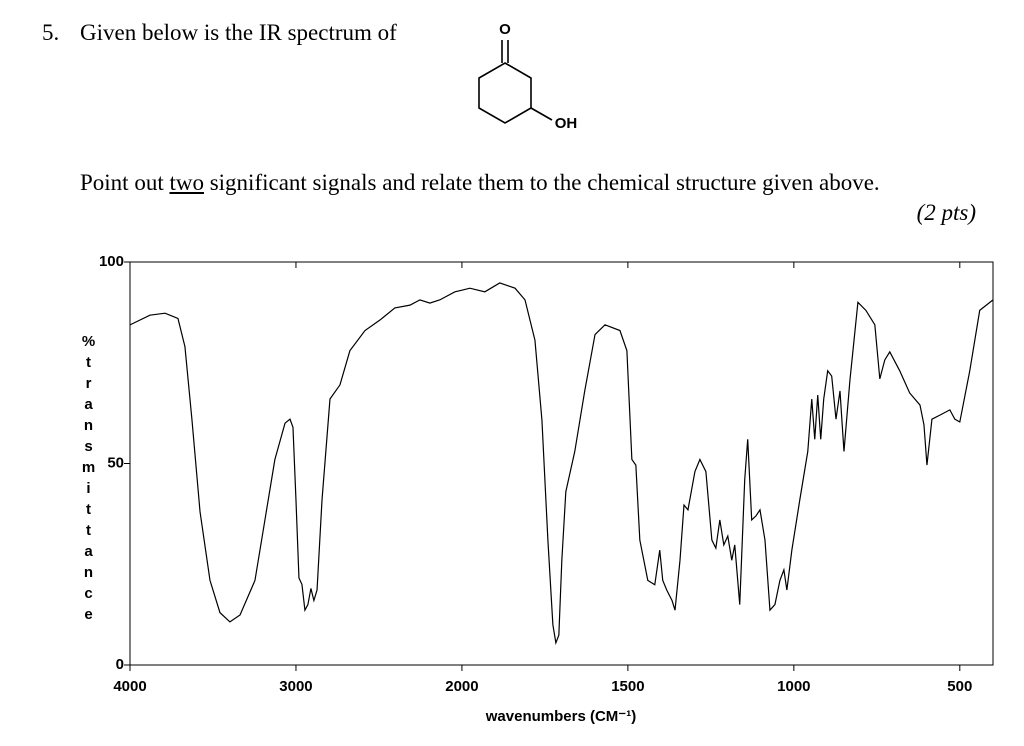 The width and height of the screenshot is (1024, 746). I want to click on prompt-emphasis: two, so click(186, 182).